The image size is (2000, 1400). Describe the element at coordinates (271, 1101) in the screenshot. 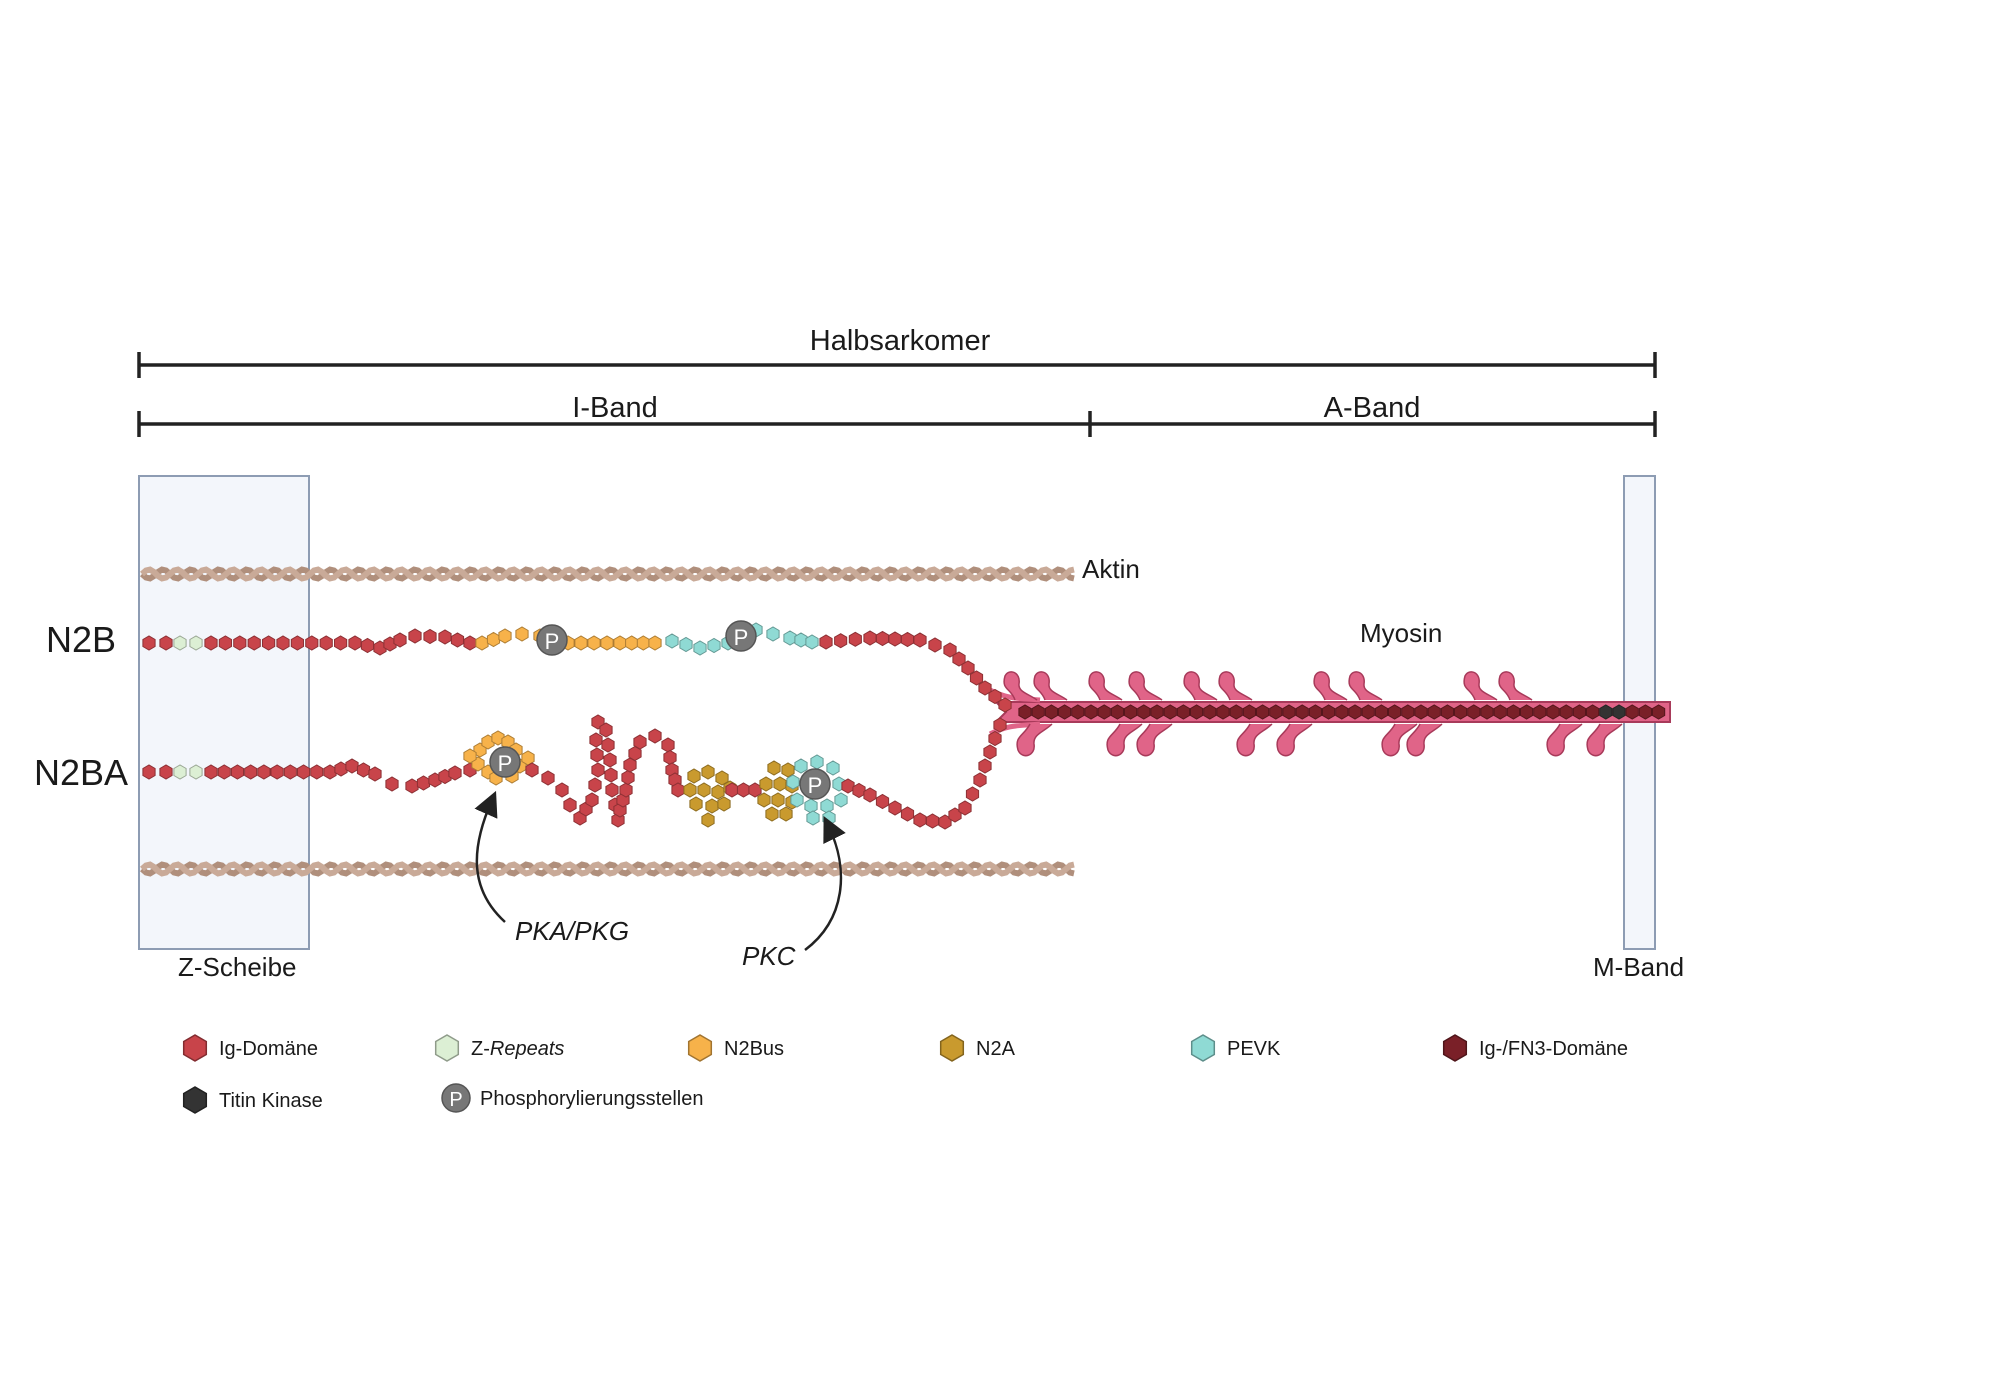

I see `legend-label: Titin Kinase` at that location.